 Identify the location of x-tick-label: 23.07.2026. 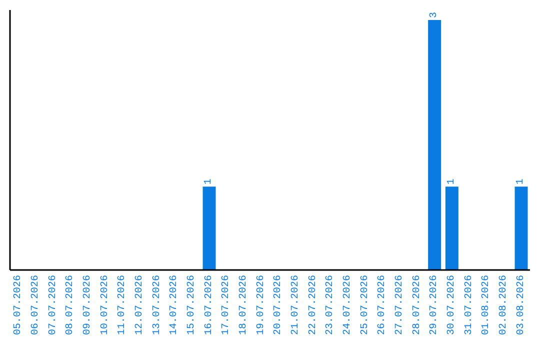
(330, 305).